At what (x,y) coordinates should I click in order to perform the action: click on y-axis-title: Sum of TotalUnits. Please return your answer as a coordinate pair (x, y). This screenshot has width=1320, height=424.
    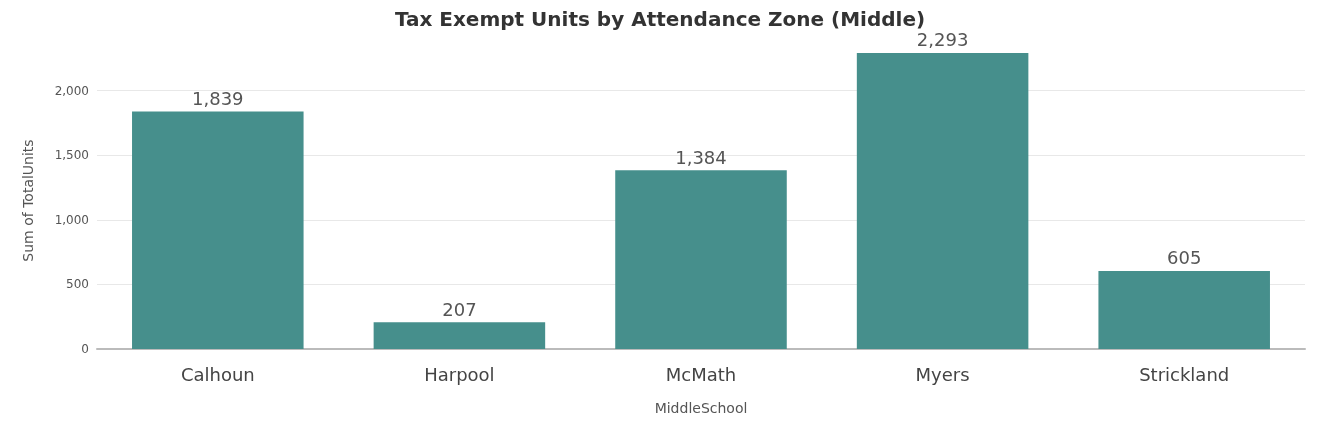
    Looking at the image, I should click on (28, 200).